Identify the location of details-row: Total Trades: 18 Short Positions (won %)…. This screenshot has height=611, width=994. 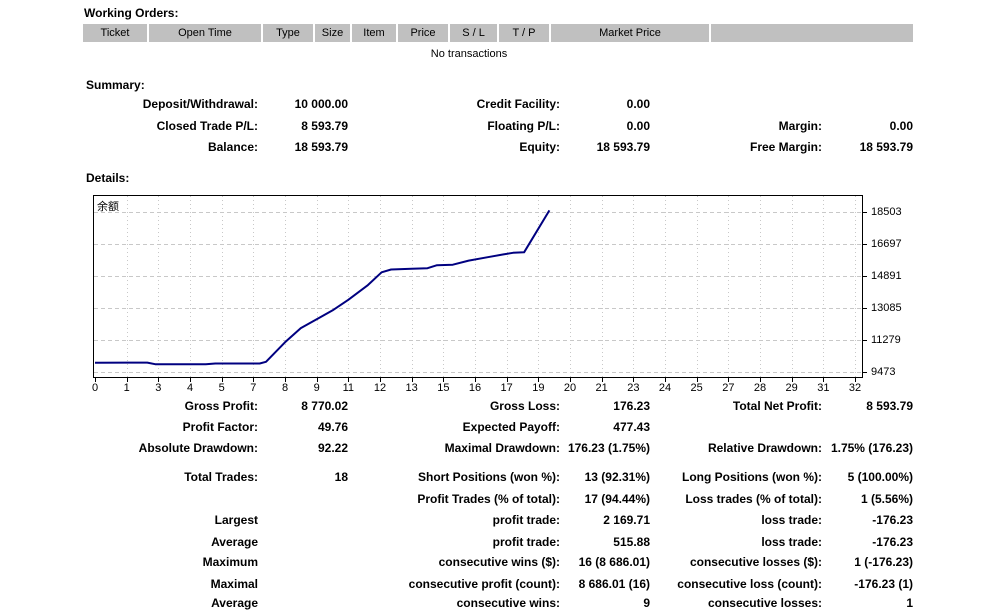
(497, 478).